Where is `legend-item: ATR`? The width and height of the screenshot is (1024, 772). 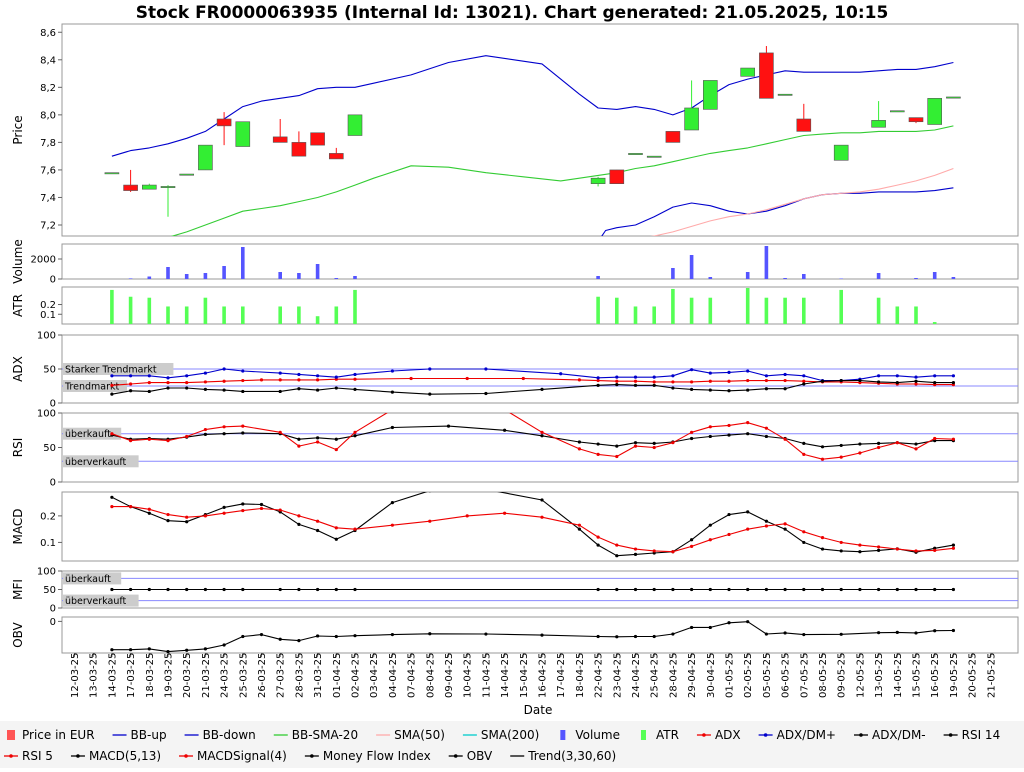 legend-item: ATR is located at coordinates (659, 735).